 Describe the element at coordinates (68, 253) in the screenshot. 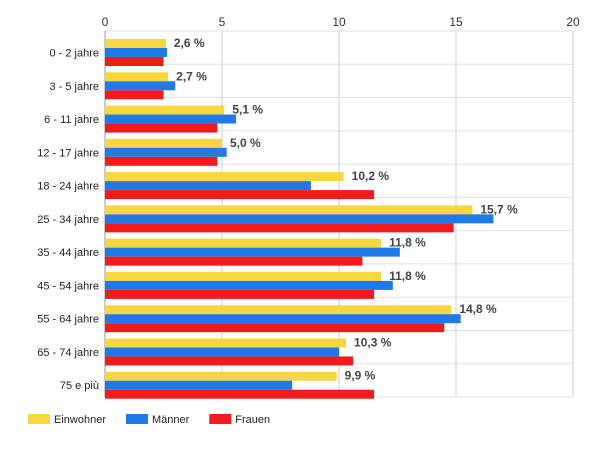

I see `category-label: 35 - 44 jahre` at that location.